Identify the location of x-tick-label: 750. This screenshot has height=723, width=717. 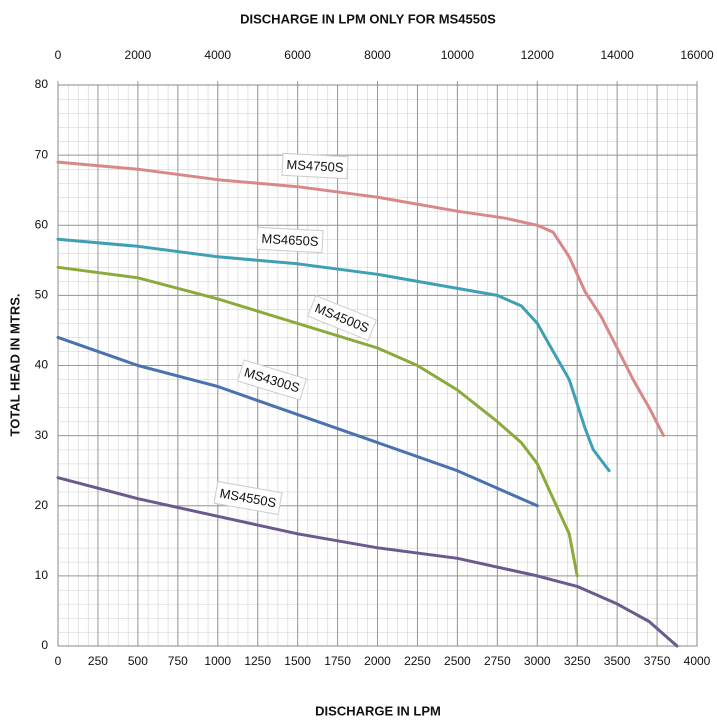
(178, 661).